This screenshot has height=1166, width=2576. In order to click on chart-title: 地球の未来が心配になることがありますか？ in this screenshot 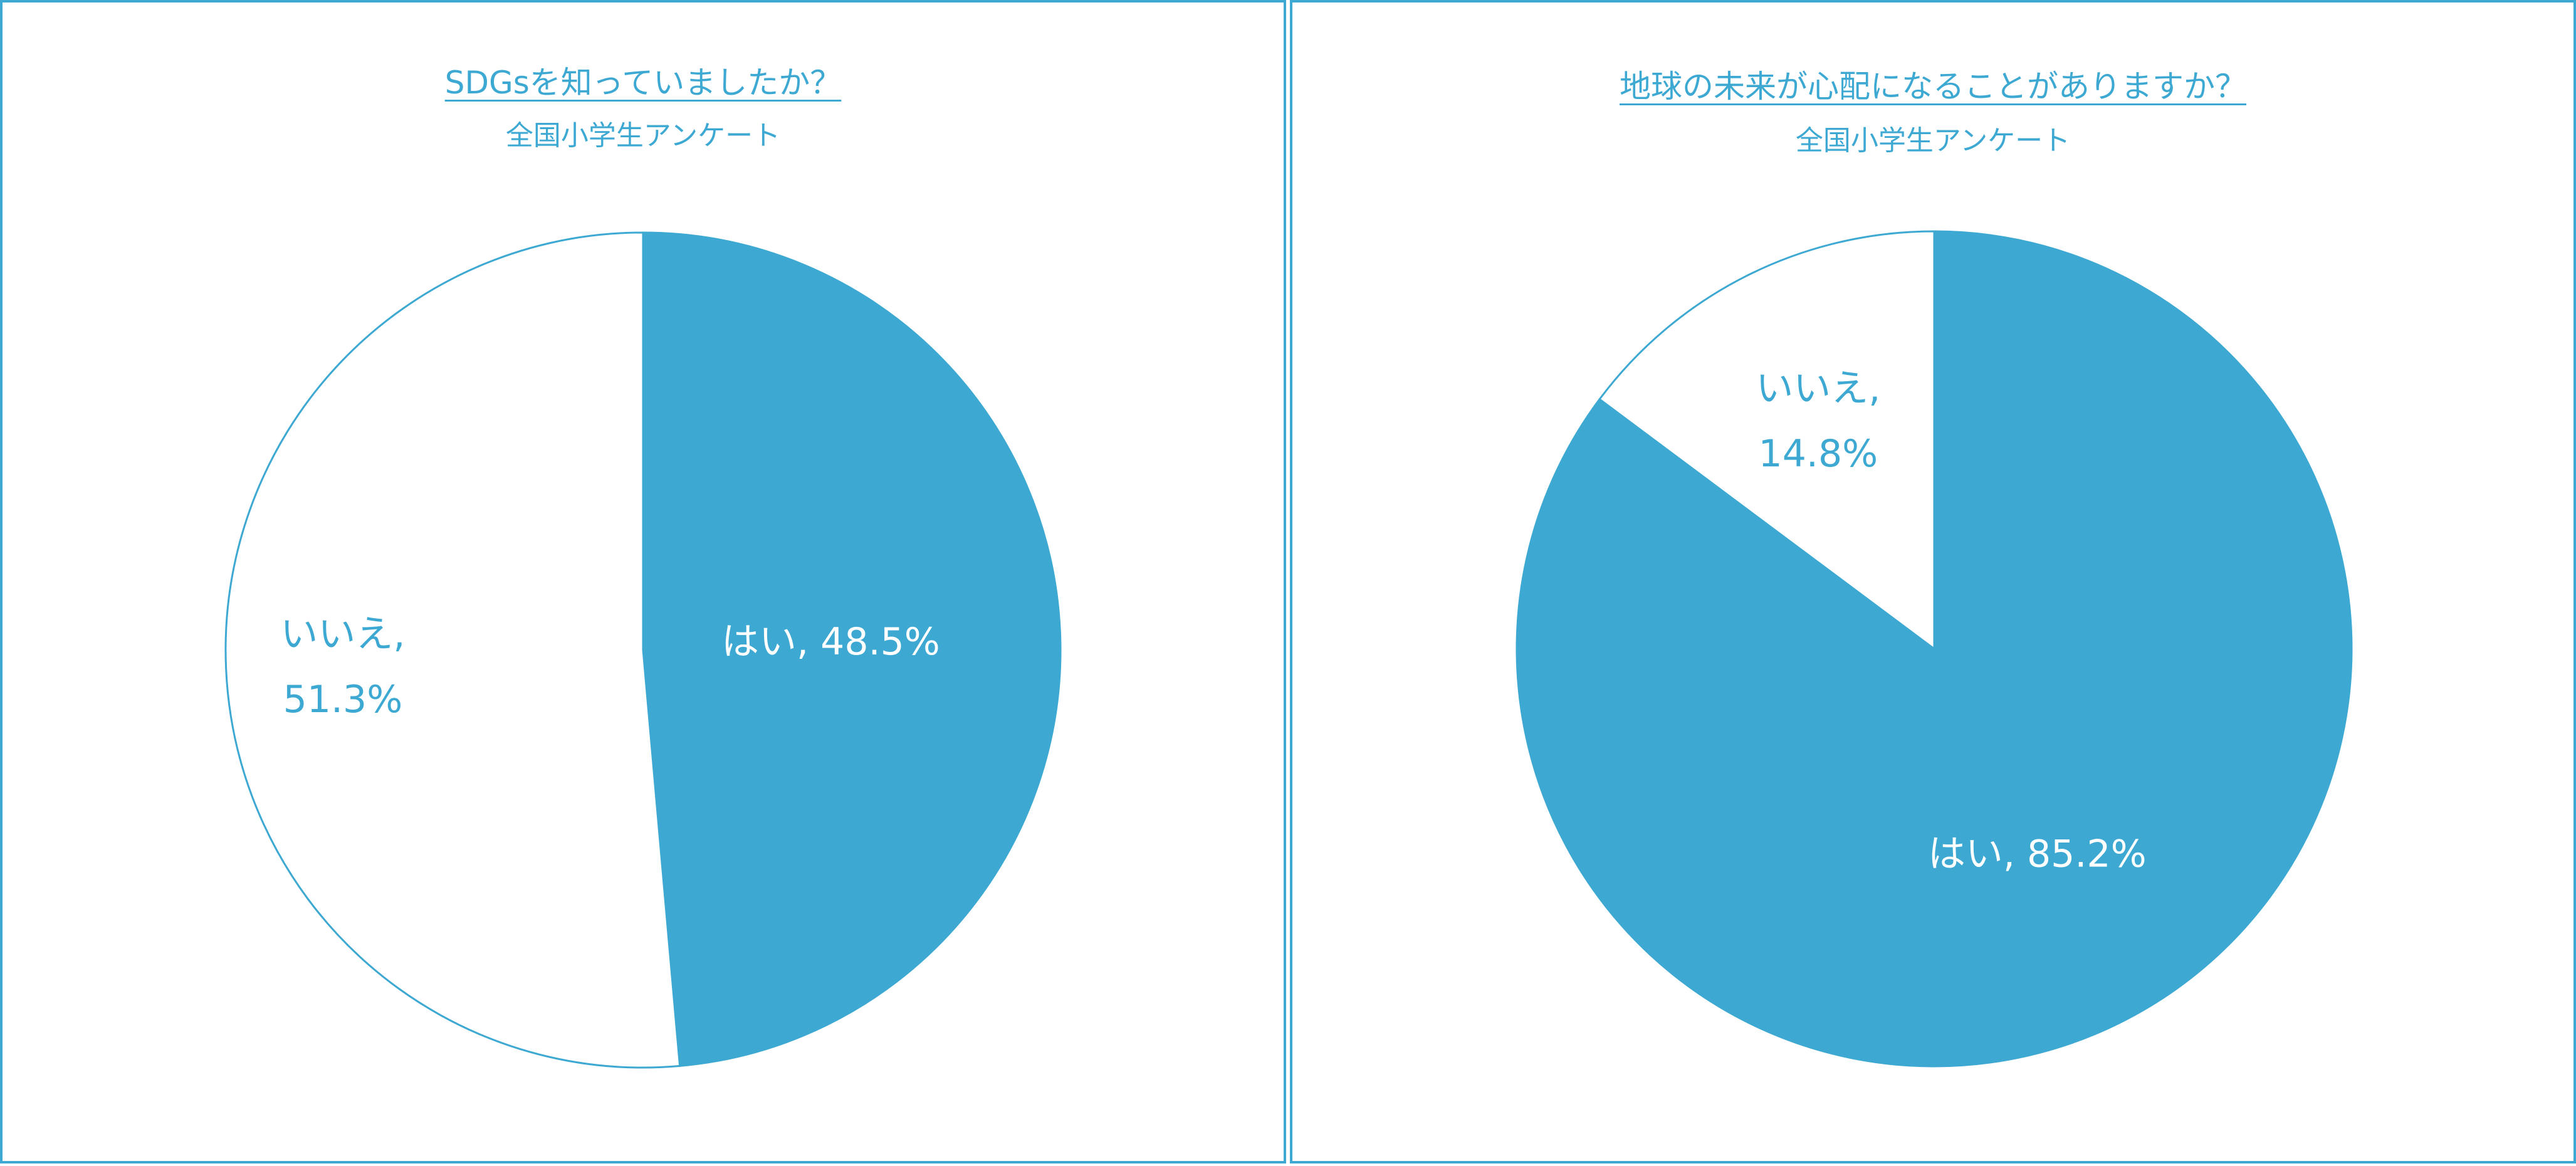, I will do `click(1933, 86)`.